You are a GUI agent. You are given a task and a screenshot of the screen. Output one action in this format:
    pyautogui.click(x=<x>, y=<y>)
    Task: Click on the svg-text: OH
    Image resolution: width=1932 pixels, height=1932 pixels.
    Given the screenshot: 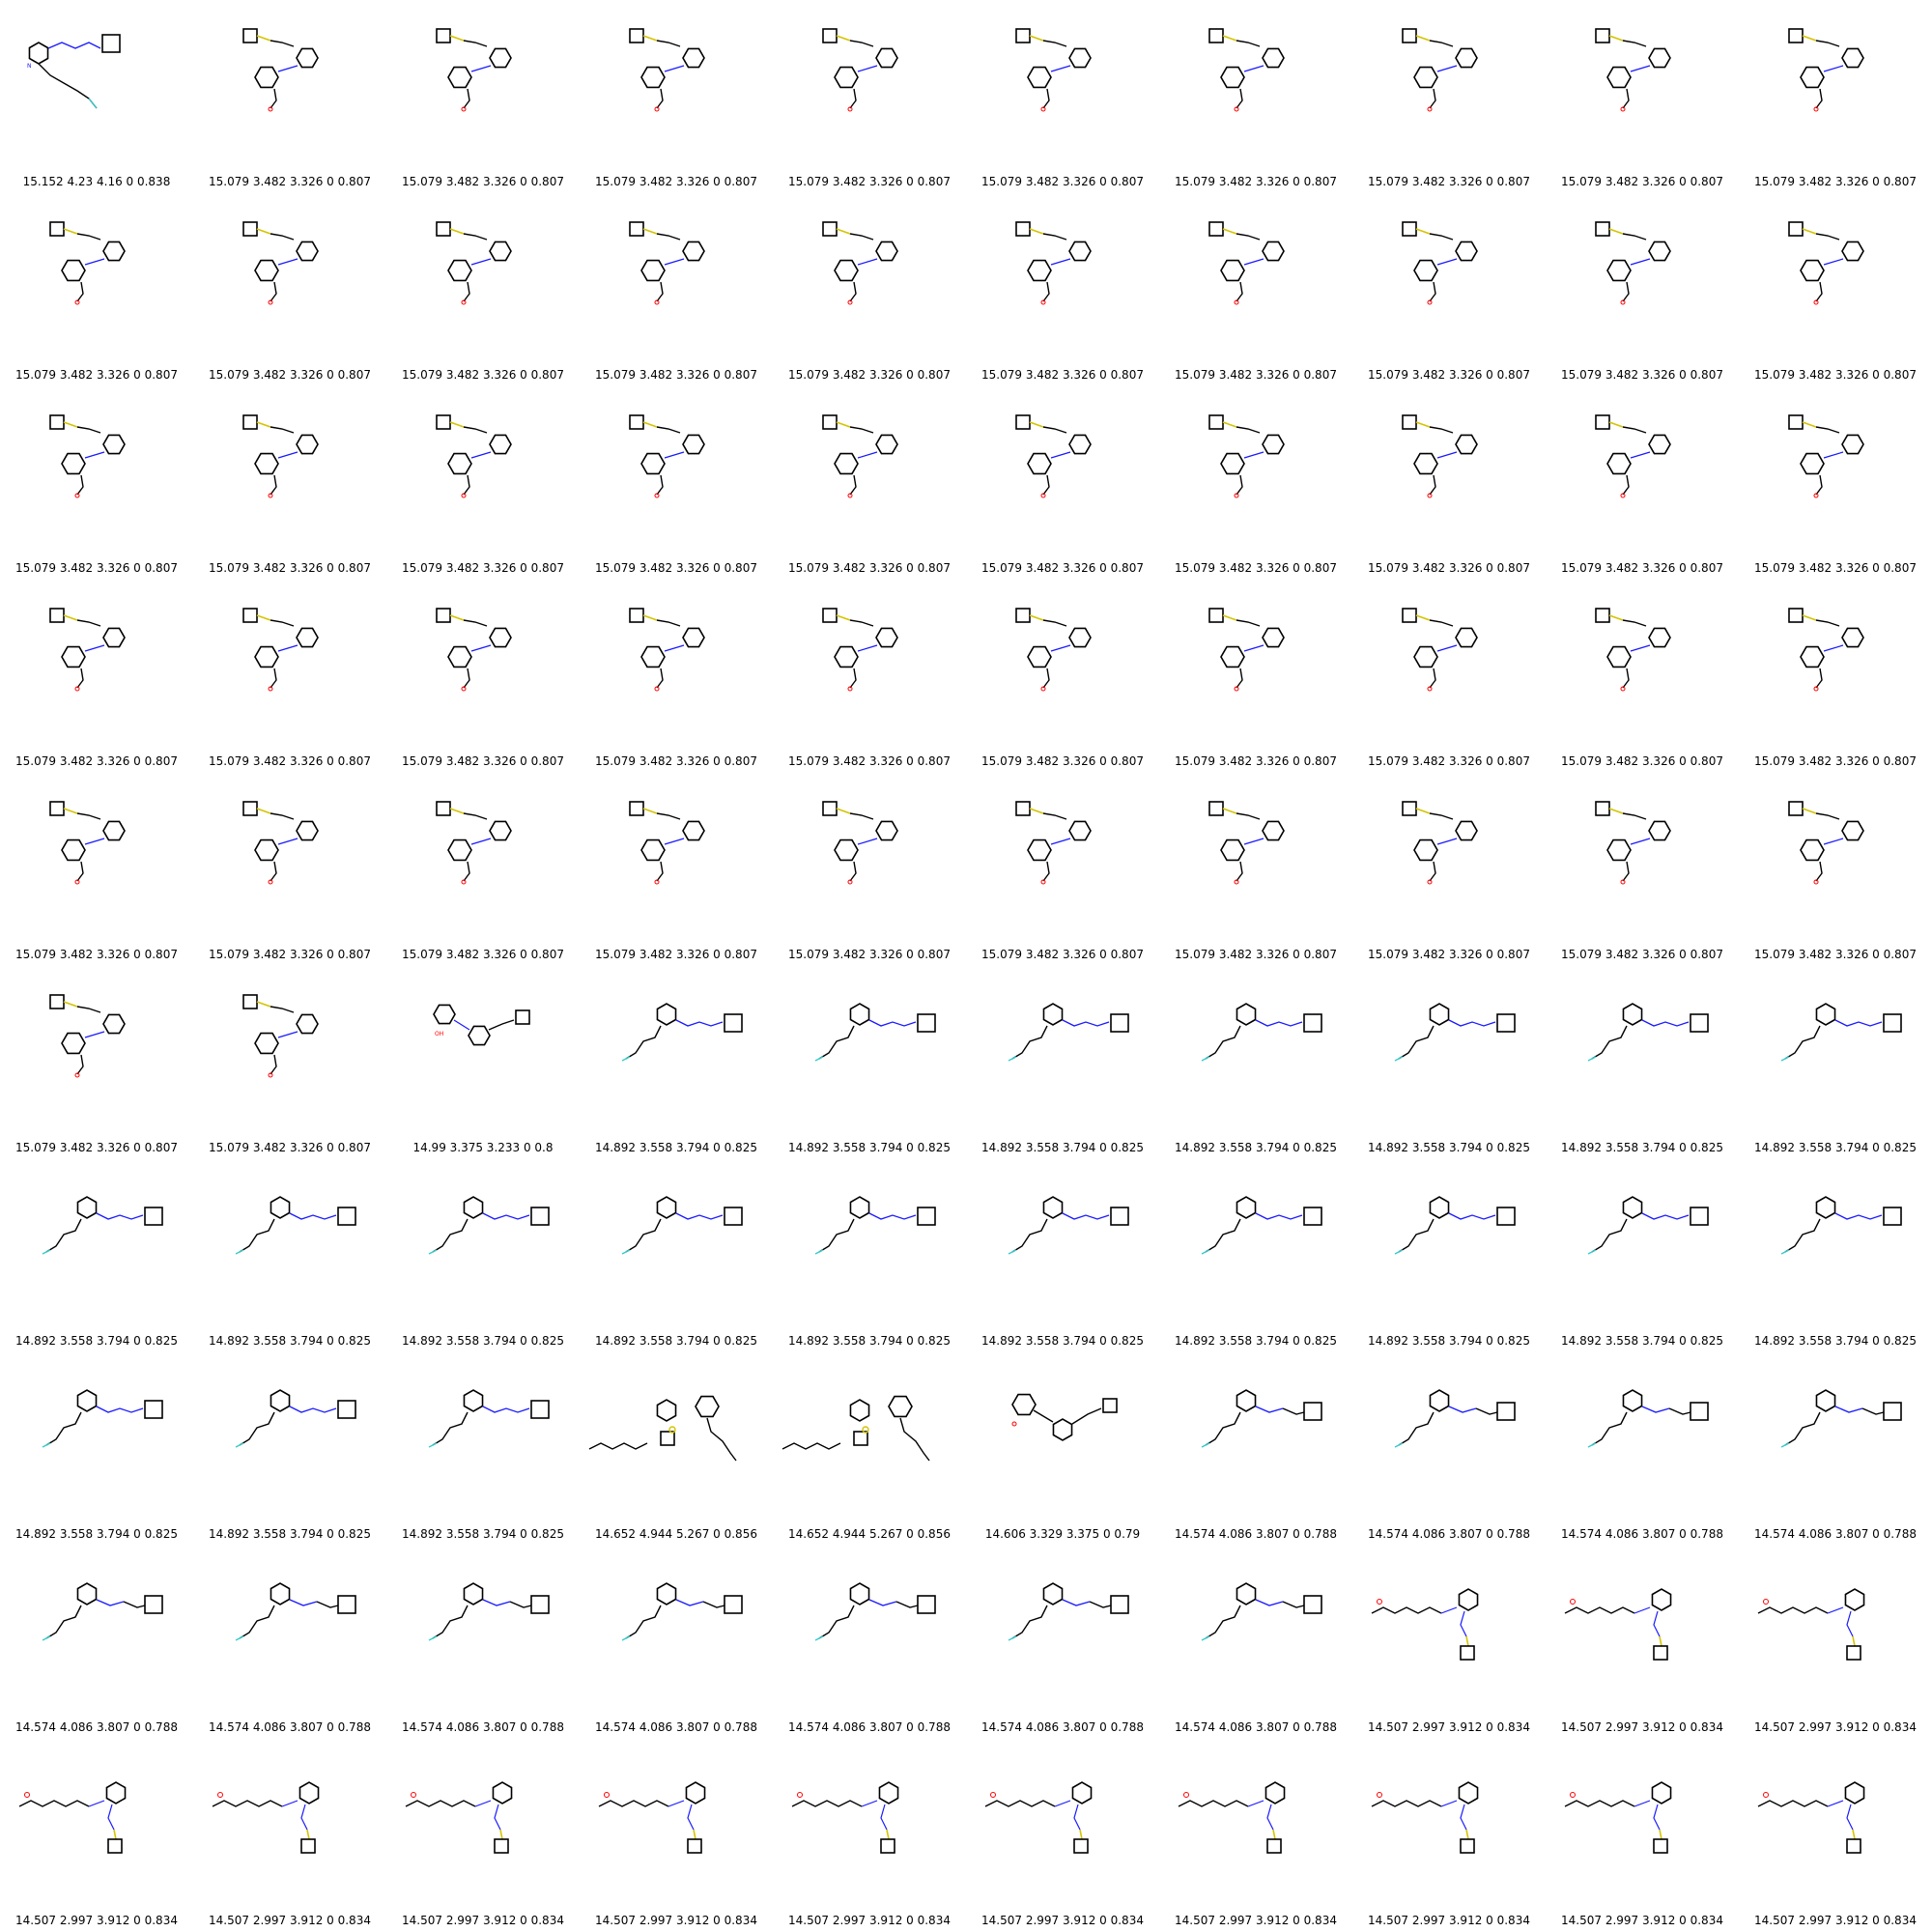 What is the action you would take?
    pyautogui.click(x=439, y=1034)
    